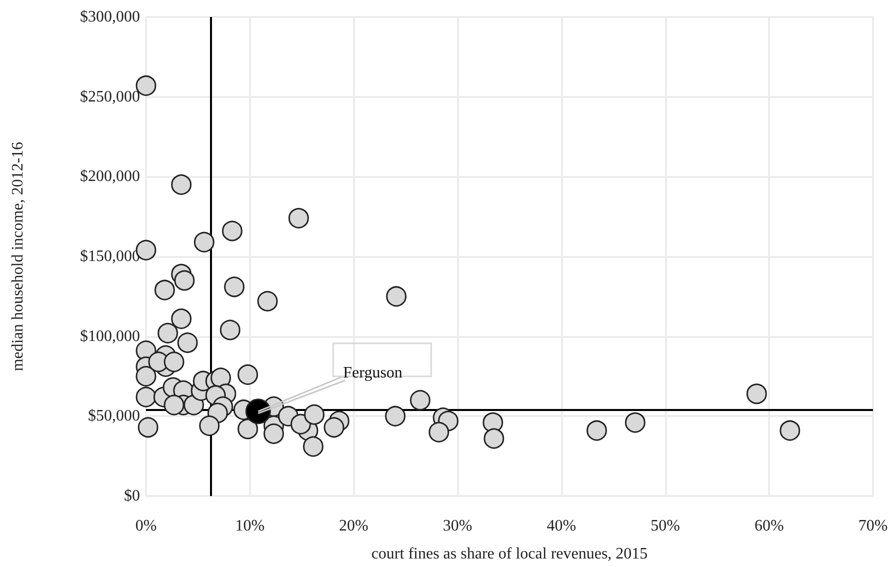 This screenshot has height=567, width=891. What do you see at coordinates (372, 373) in the screenshot?
I see `annotation: Ferguson` at bounding box center [372, 373].